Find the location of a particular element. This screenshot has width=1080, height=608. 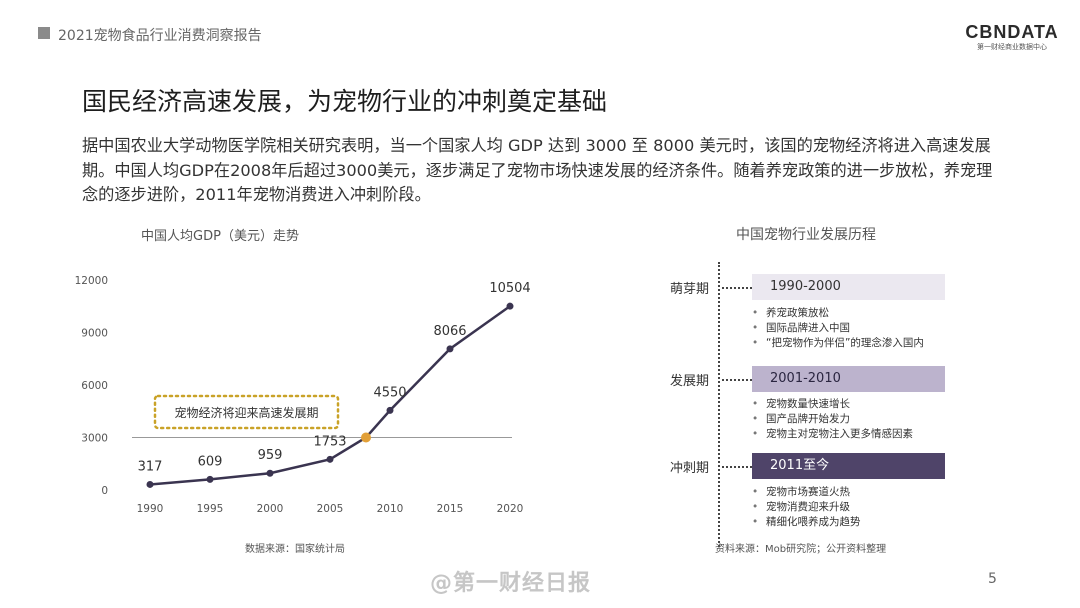

x-tick-label: 1990 is located at coordinates (150, 509).